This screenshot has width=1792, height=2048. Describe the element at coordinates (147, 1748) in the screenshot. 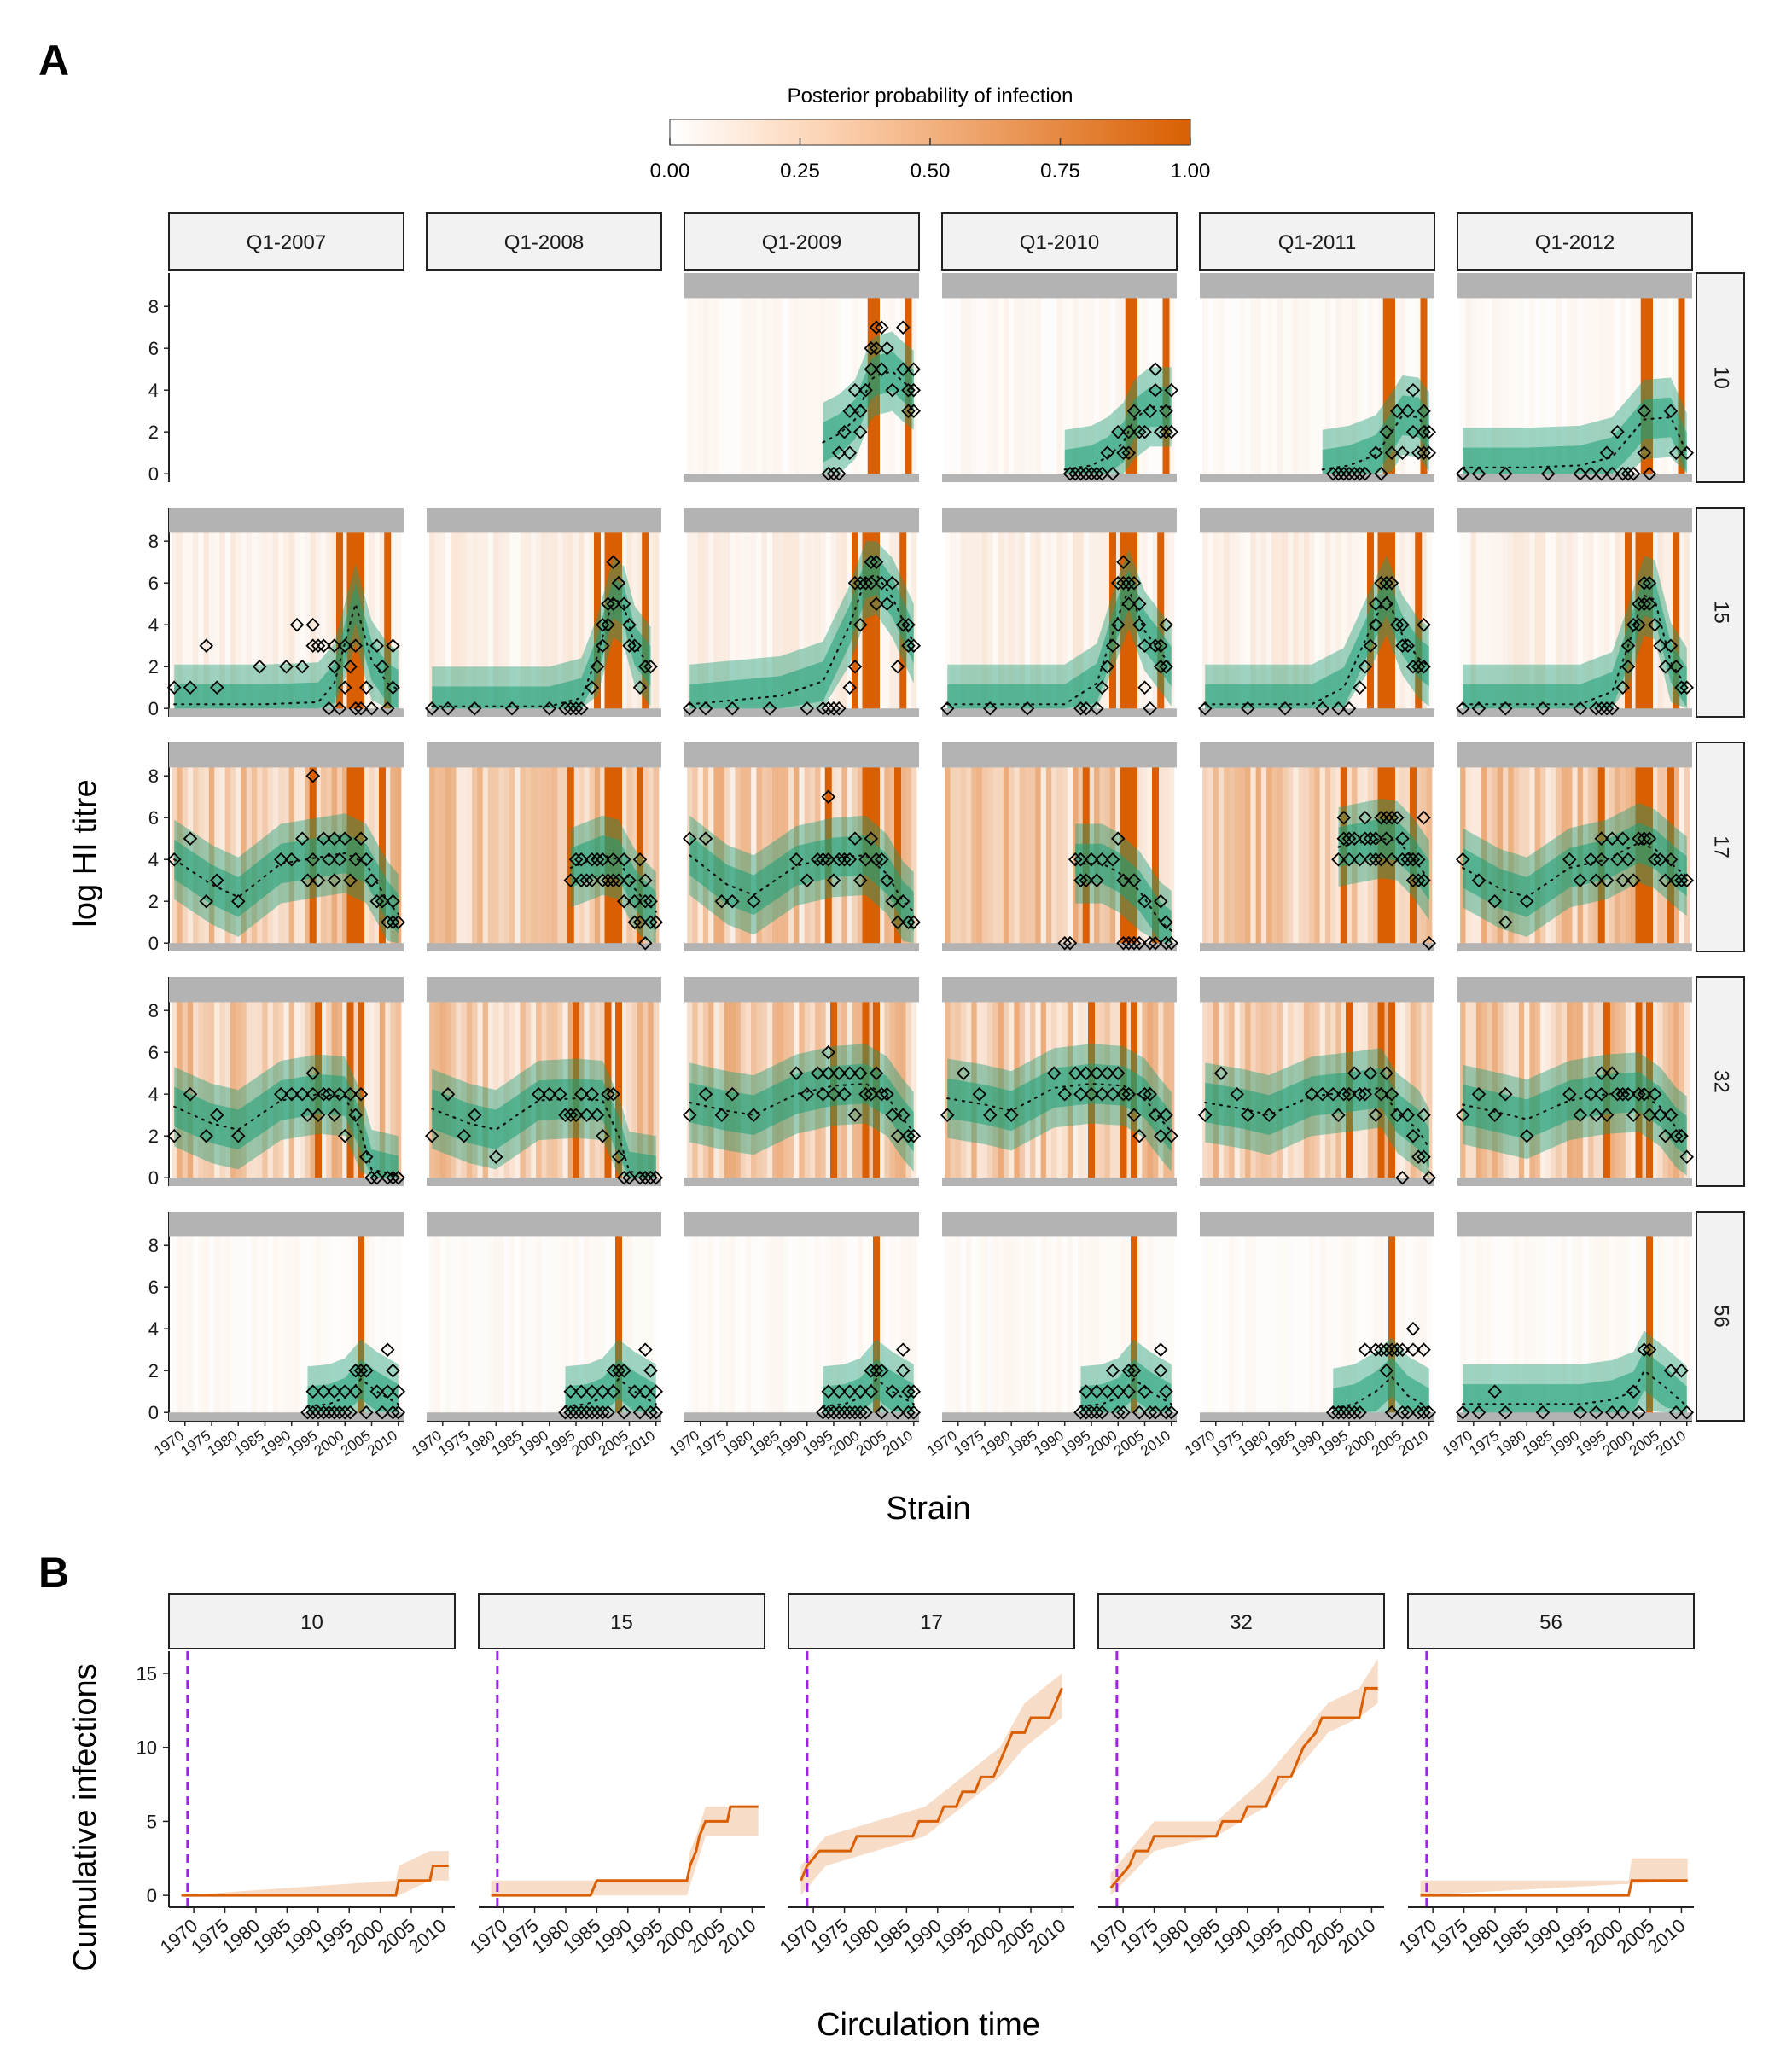

I see `y-tick-label: 10` at that location.